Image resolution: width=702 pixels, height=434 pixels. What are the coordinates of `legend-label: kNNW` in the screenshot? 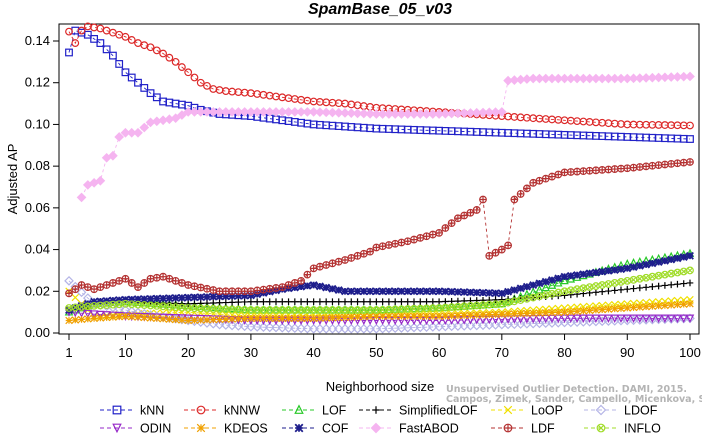 It's located at (242, 411).